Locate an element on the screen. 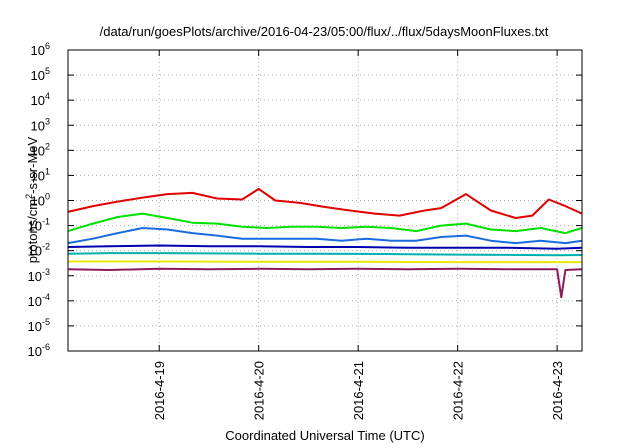 The image size is (640, 448). y-axis-label-sup: 2 is located at coordinates (29, 196).